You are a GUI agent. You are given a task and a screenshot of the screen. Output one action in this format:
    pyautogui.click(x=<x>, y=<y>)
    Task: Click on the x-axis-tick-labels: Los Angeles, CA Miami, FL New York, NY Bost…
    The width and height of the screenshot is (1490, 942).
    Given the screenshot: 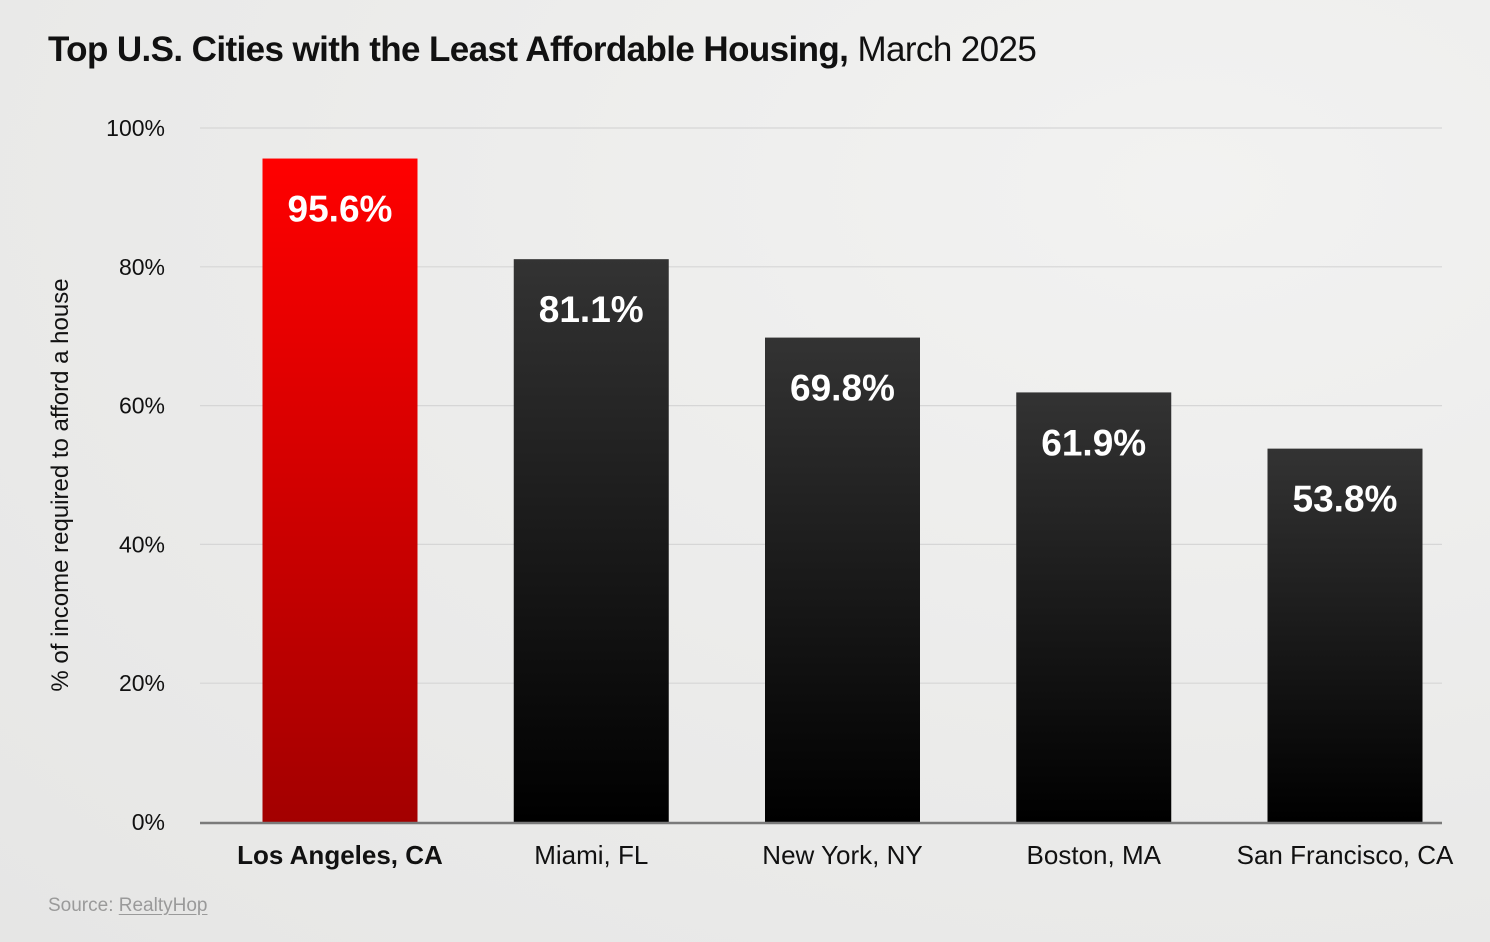 What is the action you would take?
    pyautogui.click(x=845, y=855)
    